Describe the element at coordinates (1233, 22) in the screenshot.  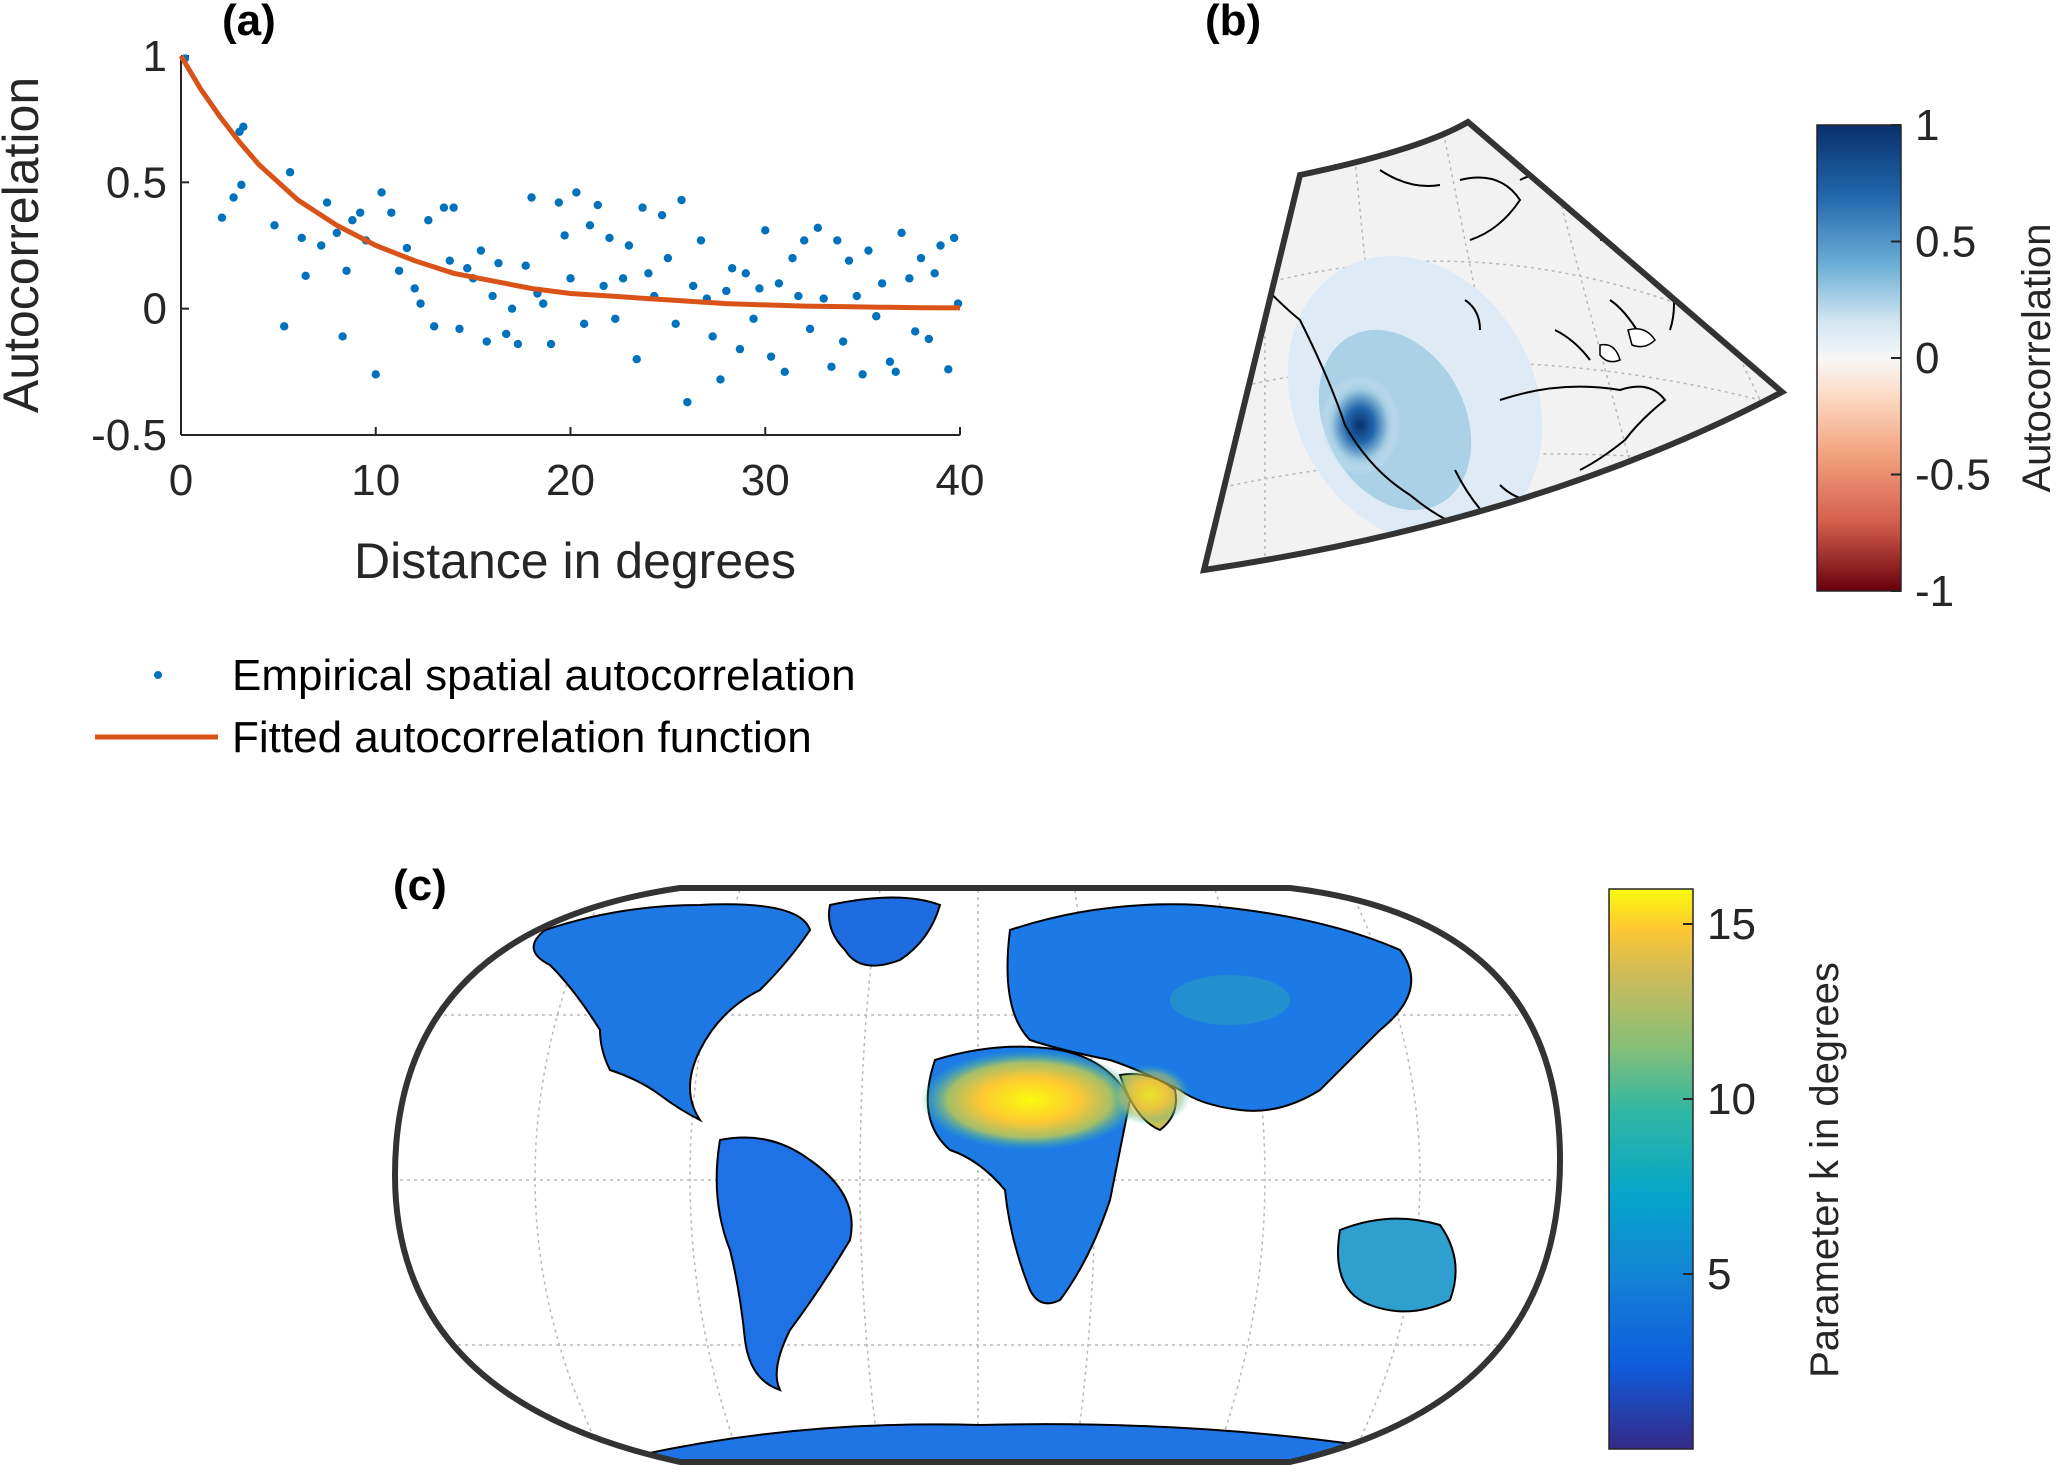
I see `panel-b-label: (b)` at that location.